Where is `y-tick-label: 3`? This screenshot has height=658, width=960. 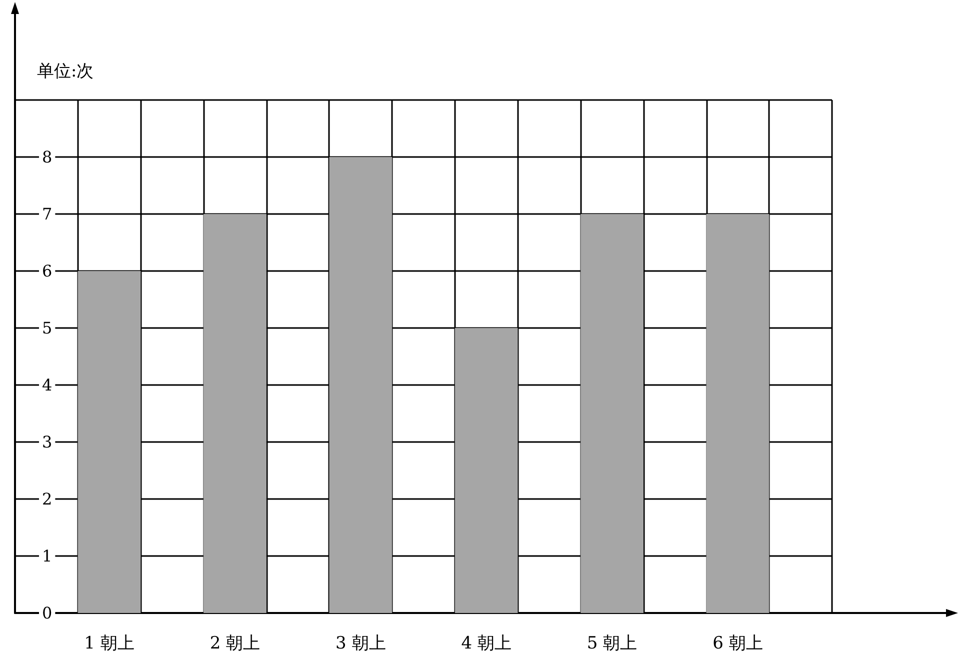 y-tick-label: 3 is located at coordinates (47, 442).